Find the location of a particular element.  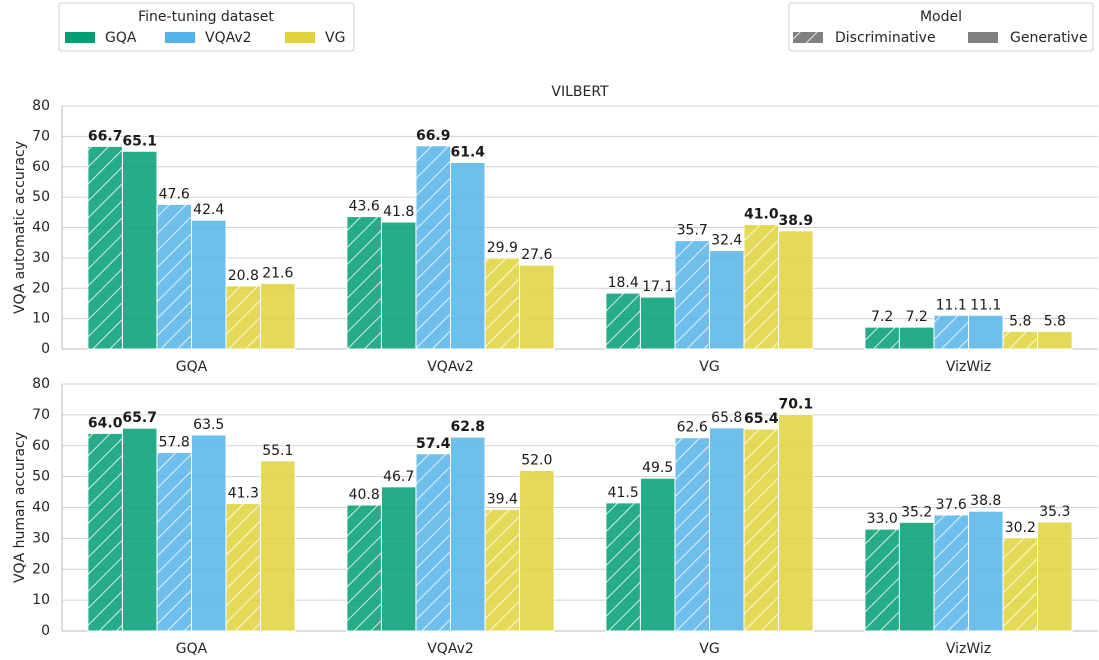

value-label: 64.0 is located at coordinates (105, 423).